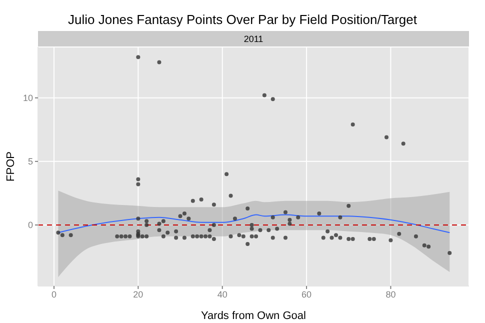 Image resolution: width=485 pixels, height=323 pixels. I want to click on x-tick-label: 80, so click(391, 294).